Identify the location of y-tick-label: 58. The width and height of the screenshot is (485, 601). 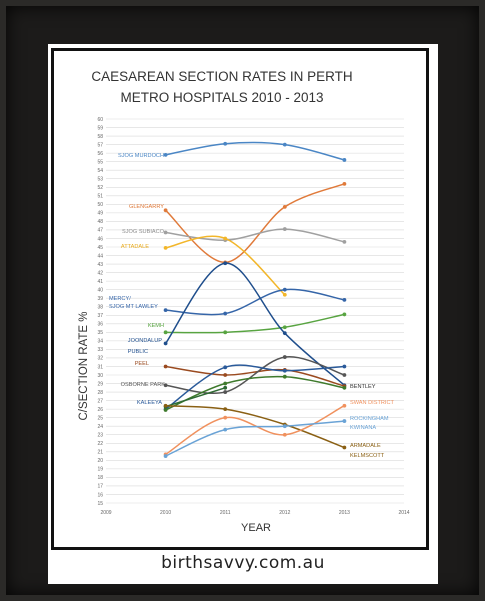
(100, 137).